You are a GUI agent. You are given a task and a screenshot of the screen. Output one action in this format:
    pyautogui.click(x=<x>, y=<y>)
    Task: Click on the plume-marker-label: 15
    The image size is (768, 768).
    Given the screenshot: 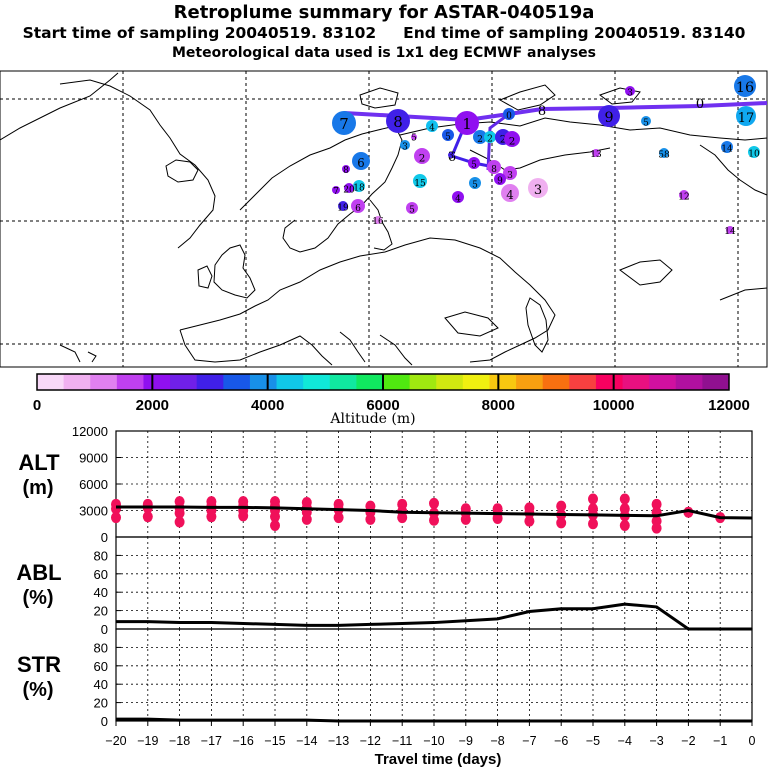 What is the action you would take?
    pyautogui.click(x=420, y=184)
    